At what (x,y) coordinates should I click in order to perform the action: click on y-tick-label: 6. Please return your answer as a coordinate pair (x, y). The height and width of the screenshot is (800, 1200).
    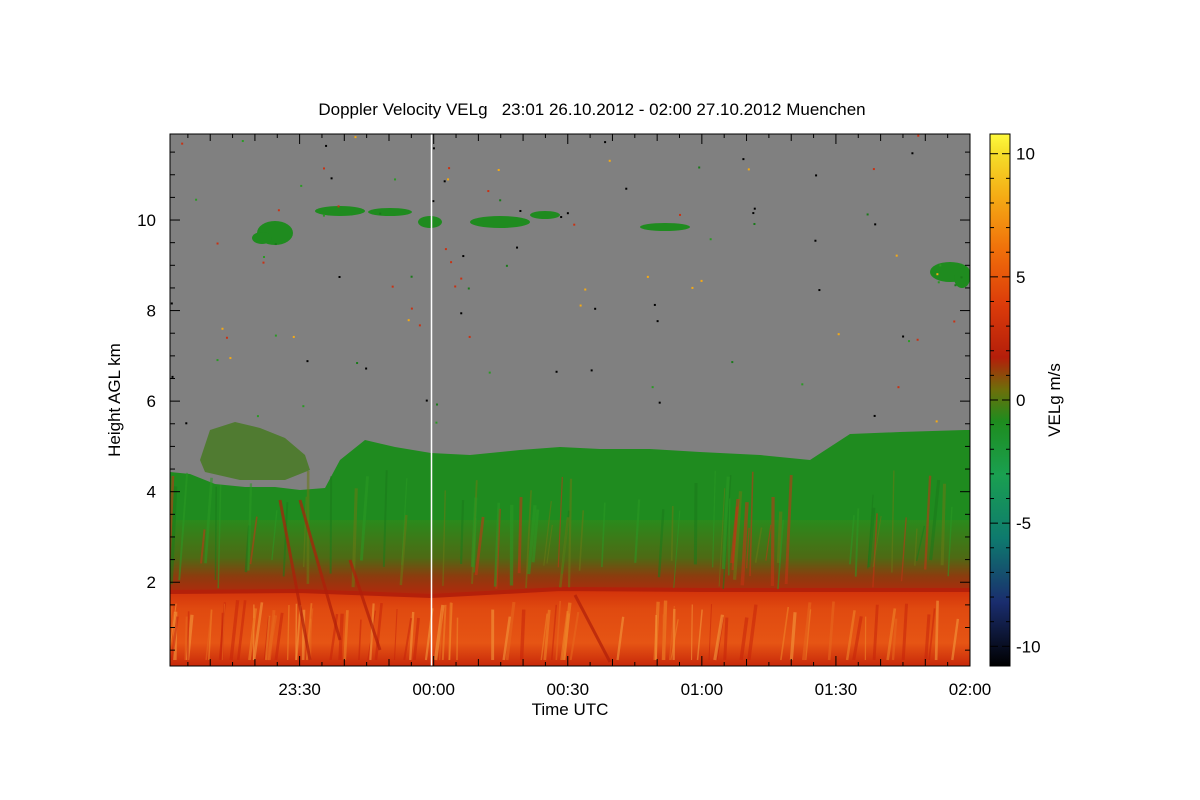
    Looking at the image, I should click on (151, 401).